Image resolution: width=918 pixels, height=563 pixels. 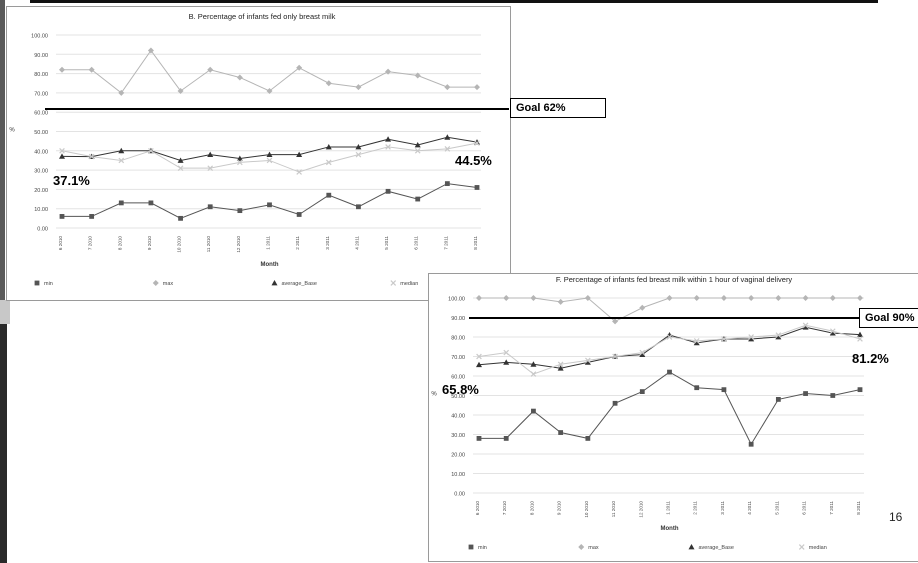 What do you see at coordinates (473, 160) in the screenshot?
I see `annotation-b-end: 44.5%` at bounding box center [473, 160].